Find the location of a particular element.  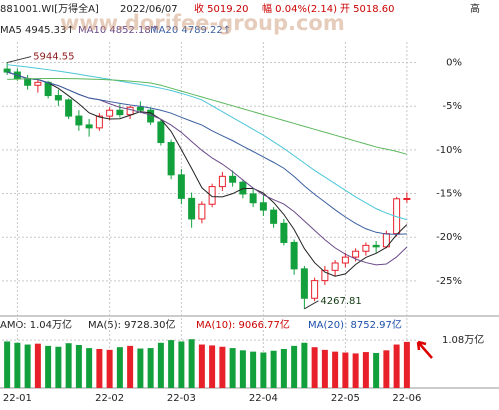

arrow is located at coordinates (424, 349).